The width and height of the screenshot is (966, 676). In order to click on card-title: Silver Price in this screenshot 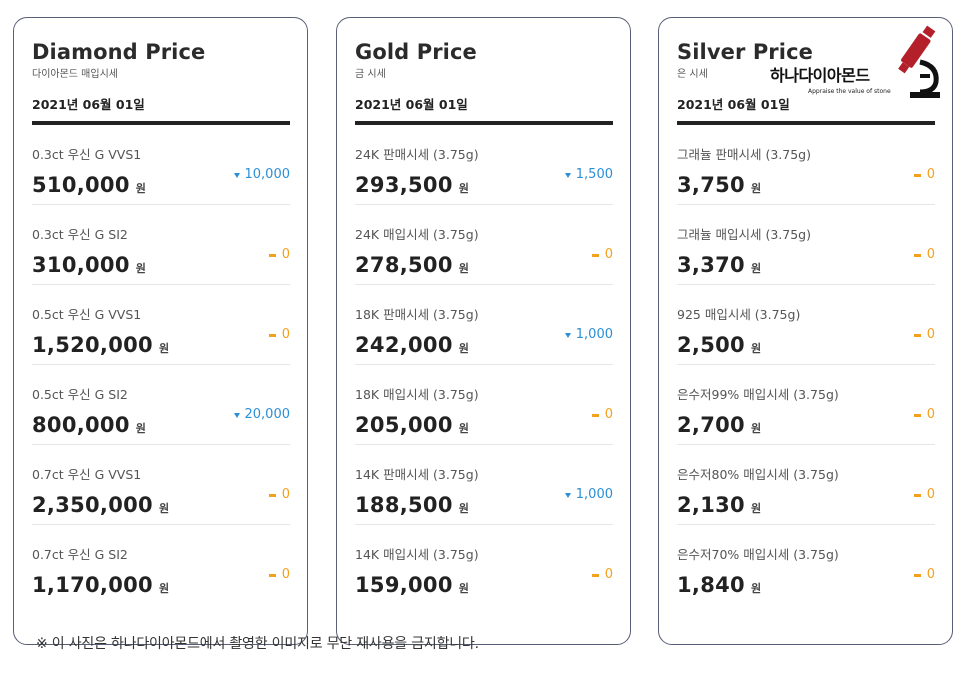, I will do `click(745, 52)`.